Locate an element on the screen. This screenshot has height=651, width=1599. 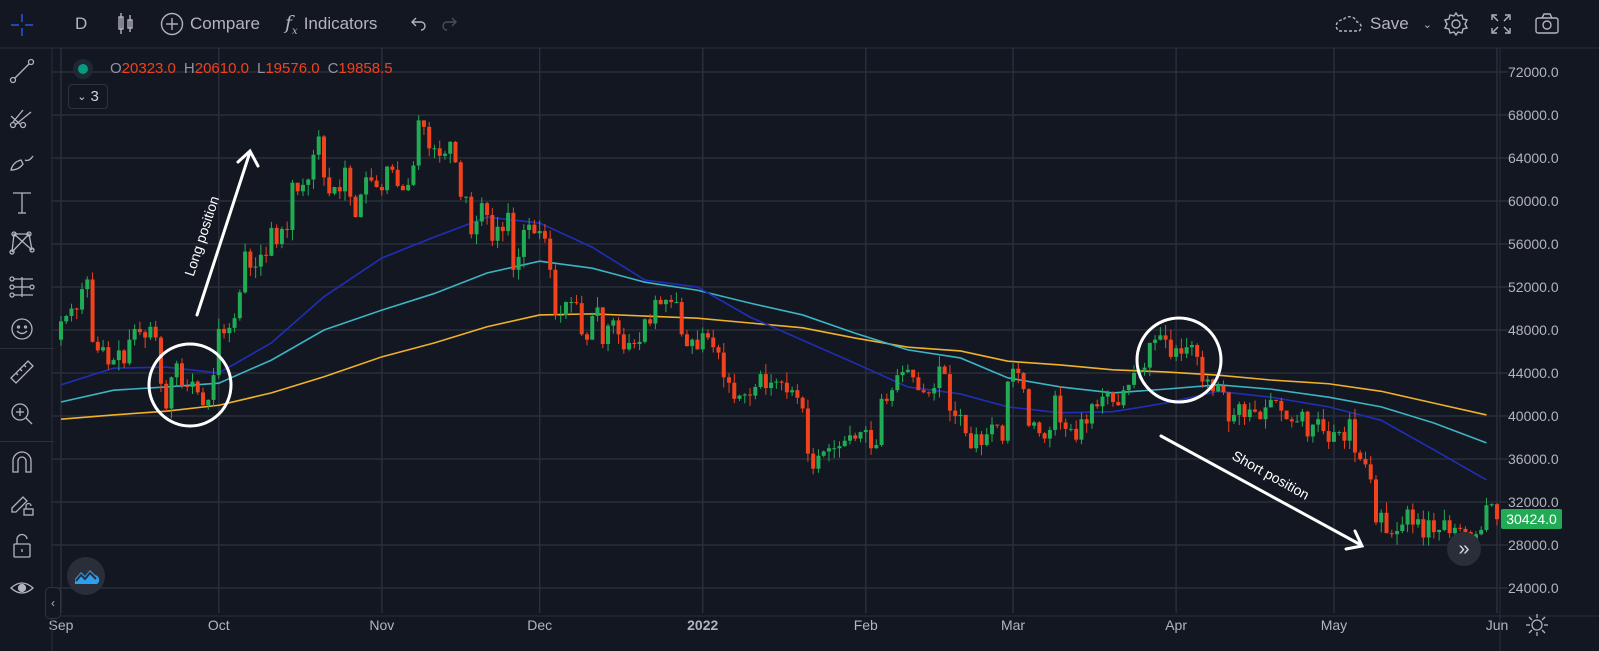
gear-icon is located at coordinates (1456, 24).